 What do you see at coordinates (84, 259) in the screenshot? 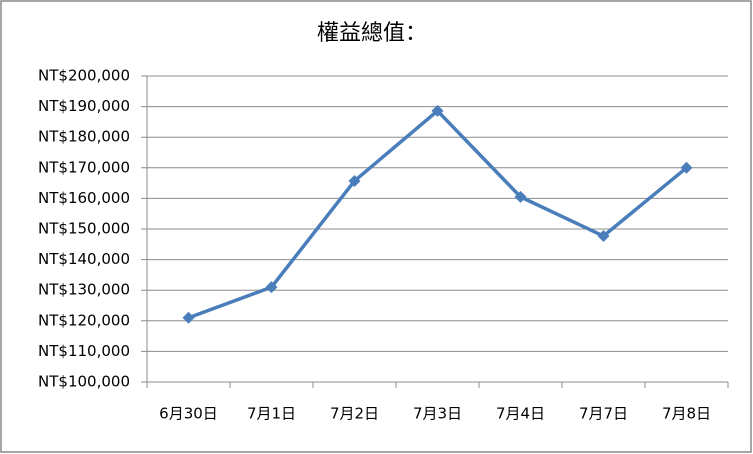
I see `y-tick-label: NT$140,000` at bounding box center [84, 259].